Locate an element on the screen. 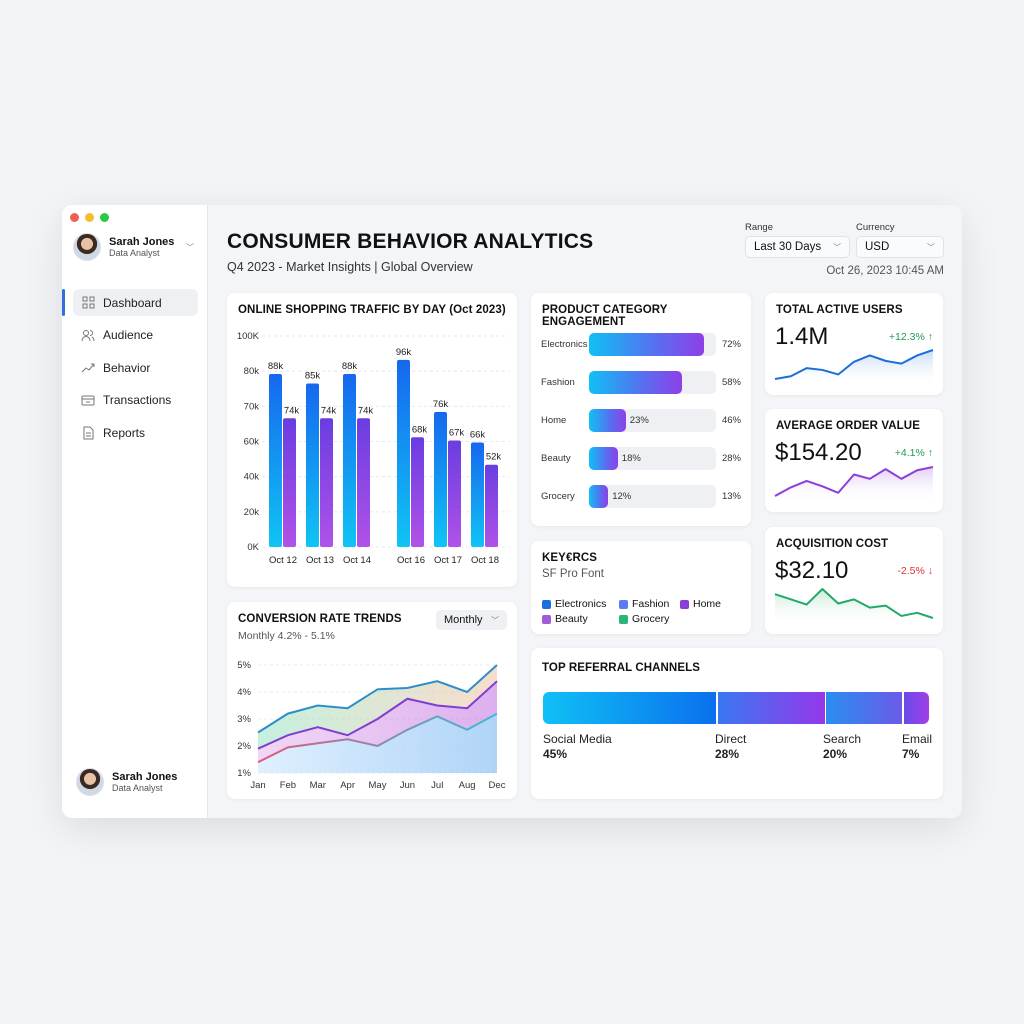  conversion-area-chart: 1% 2% 3% 4% 5% Jan Feb Mar Apr May Jun Jul Aug Dec is located at coordinates (371, 725).